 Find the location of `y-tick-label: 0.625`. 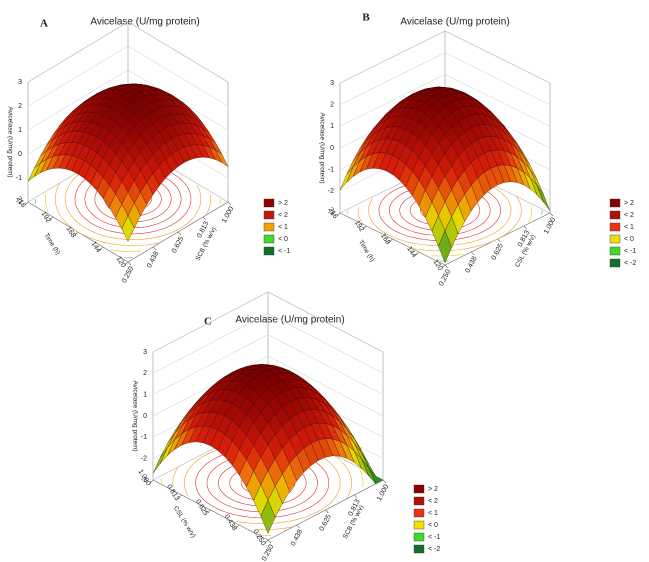

y-tick-label: 0.625 is located at coordinates (201, 507).